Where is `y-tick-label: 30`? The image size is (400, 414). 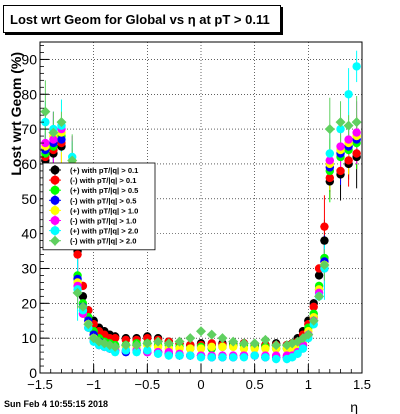 y-tick-label: 30 is located at coordinates (29, 268).